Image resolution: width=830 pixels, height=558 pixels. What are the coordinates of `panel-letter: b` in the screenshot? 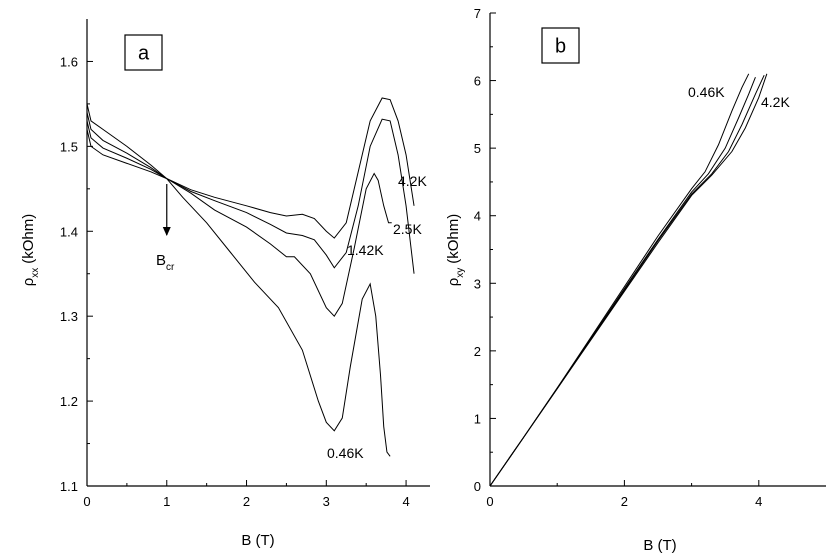 It's located at (560, 47).